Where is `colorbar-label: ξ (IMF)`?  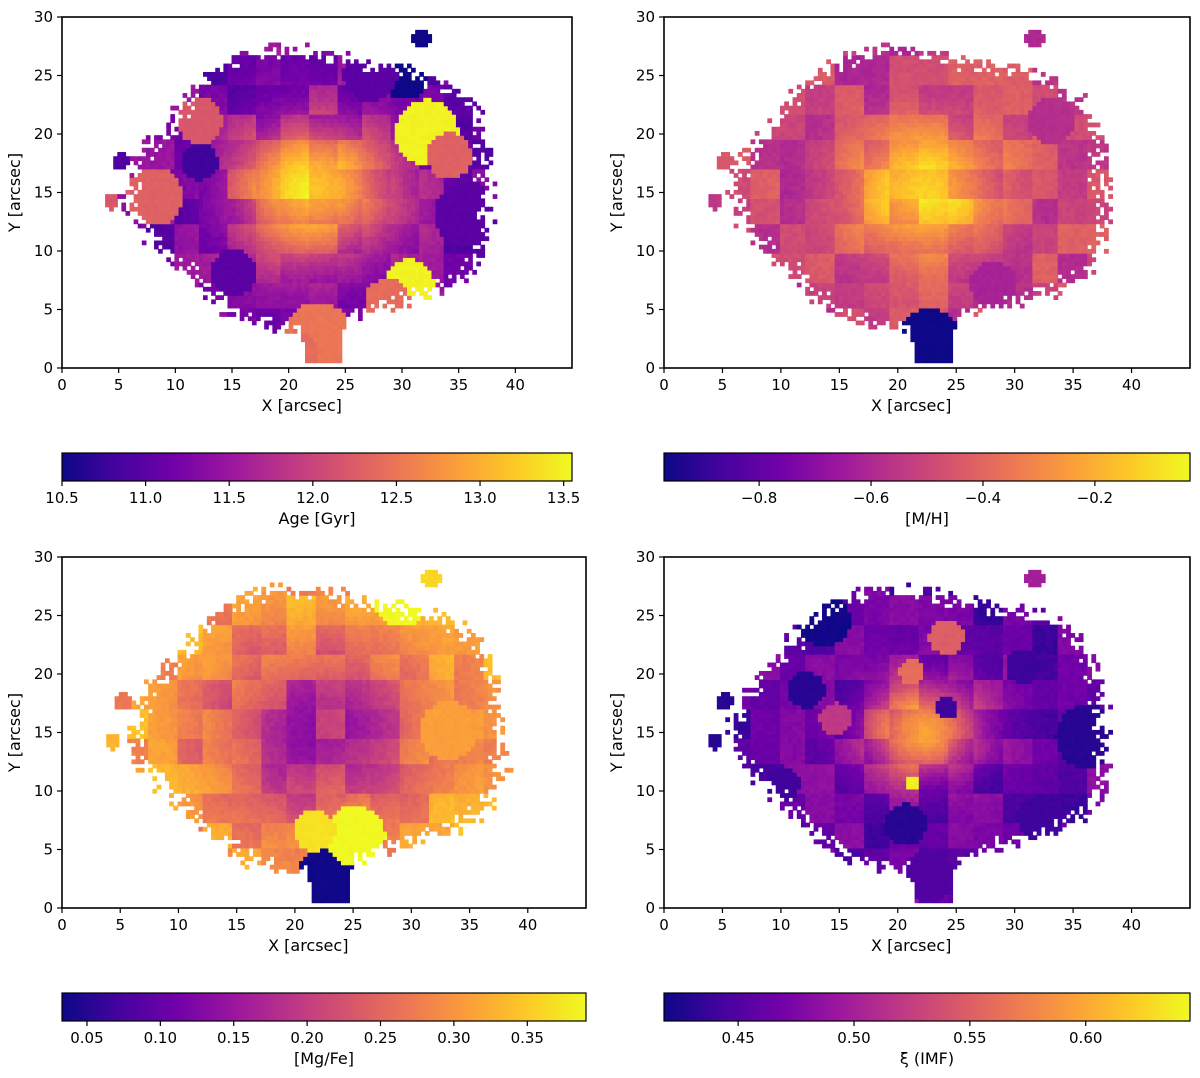
colorbar-label: ξ (IMF) is located at coordinates (927, 1058).